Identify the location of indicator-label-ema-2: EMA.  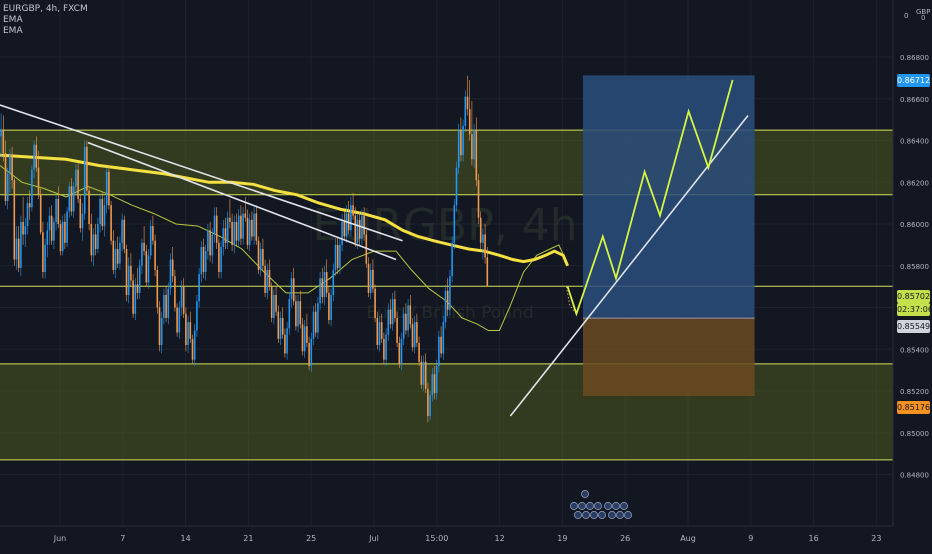
(13, 31).